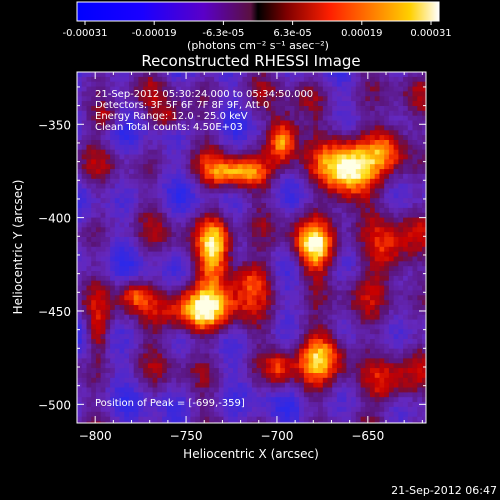 This screenshot has width=500, height=500. I want to click on info-line: Energy Range: 12.0 - 25.0 keV, so click(171, 116).